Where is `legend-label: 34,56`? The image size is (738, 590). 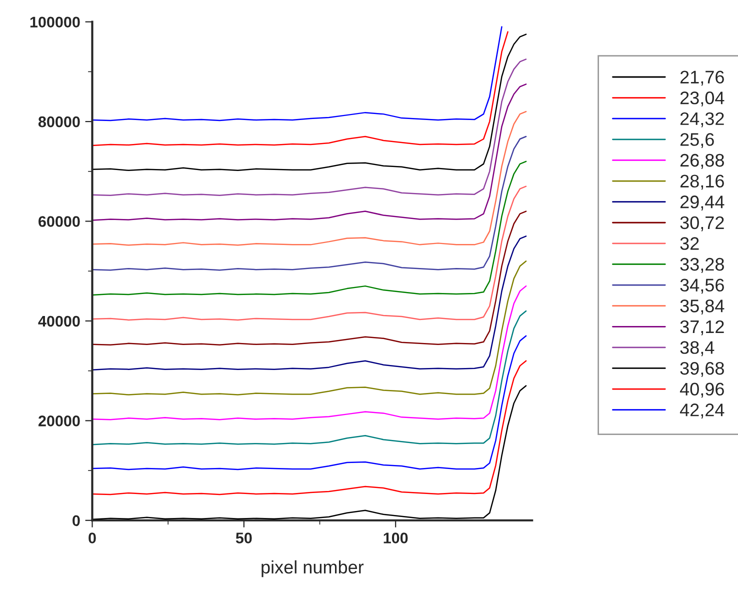 legend-label: 34,56 is located at coordinates (702, 286).